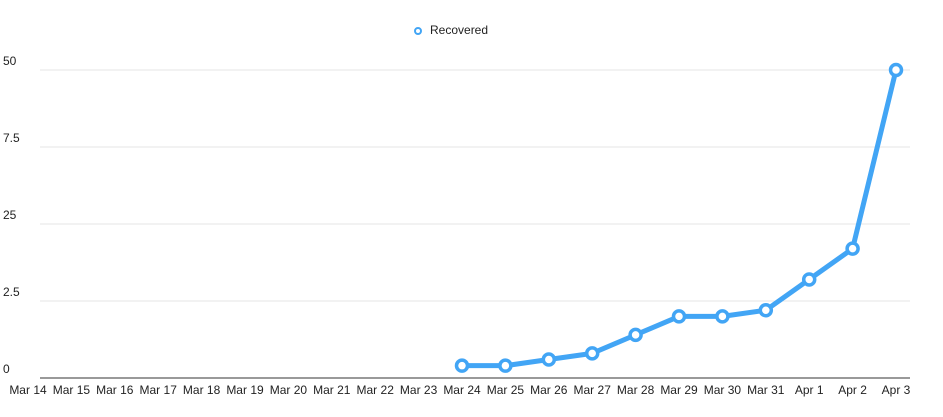 Image resolution: width=943 pixels, height=417 pixels. Describe the element at coordinates (72, 390) in the screenshot. I see `x-tick-label: Mar 15` at that location.